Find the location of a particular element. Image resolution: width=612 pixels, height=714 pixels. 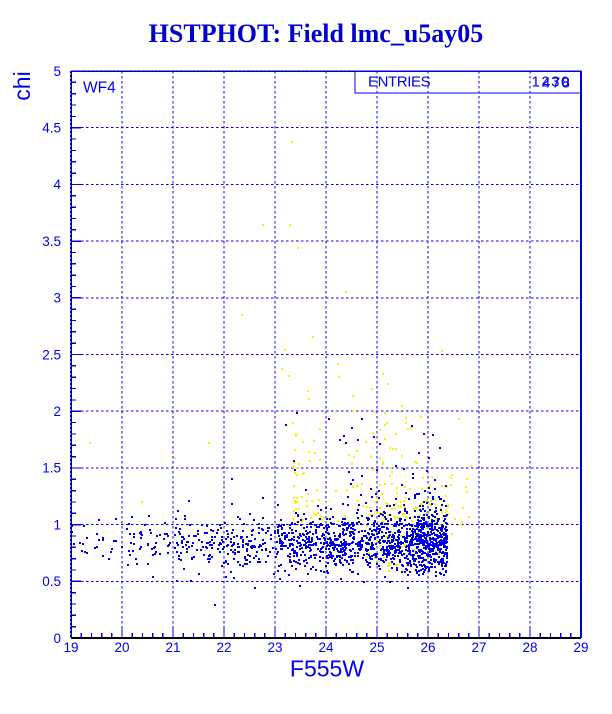

svg-text: WF4 is located at coordinates (99, 88).